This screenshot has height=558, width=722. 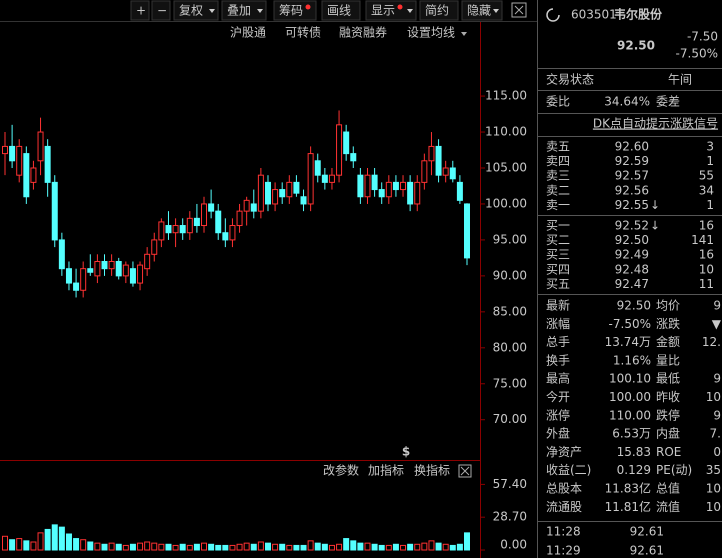 What do you see at coordinates (341, 470) in the screenshot?
I see `volume-tool: 改参数` at bounding box center [341, 470].